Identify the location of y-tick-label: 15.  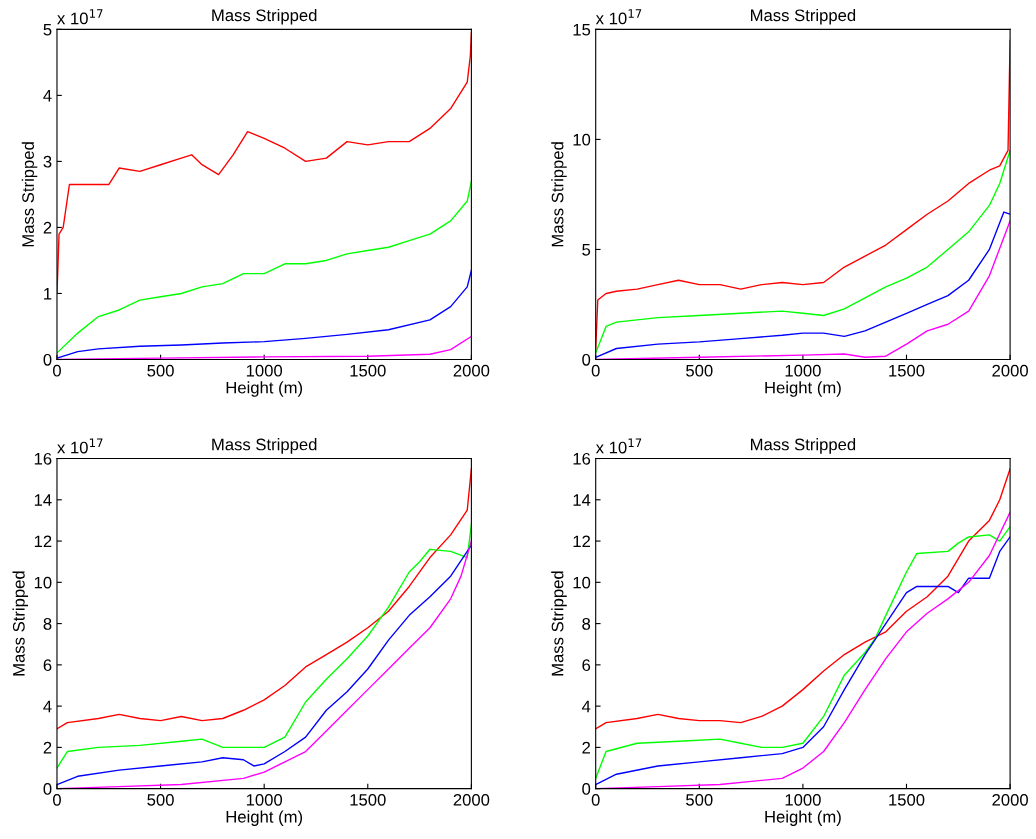
(582, 29).